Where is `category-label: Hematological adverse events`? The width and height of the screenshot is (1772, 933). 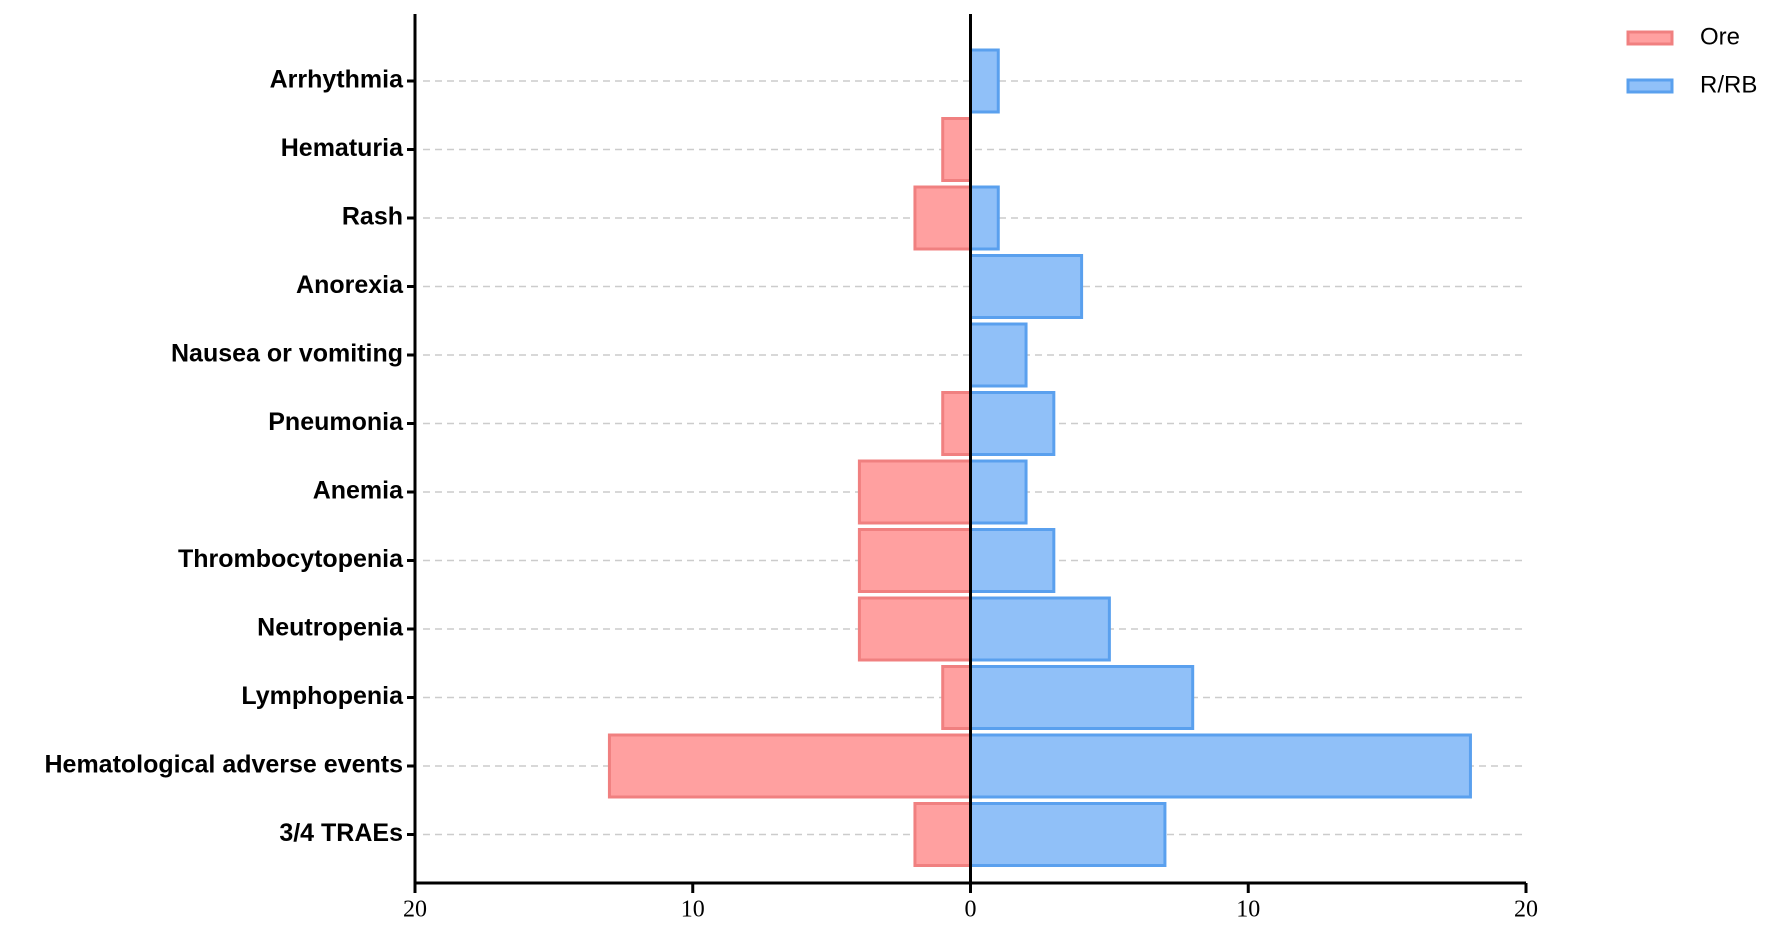
category-label: Hematological adverse events is located at coordinates (224, 765).